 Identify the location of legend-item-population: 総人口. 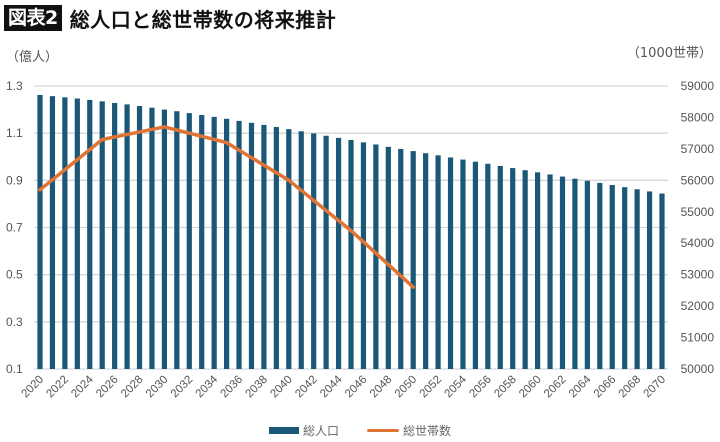
(303, 430).